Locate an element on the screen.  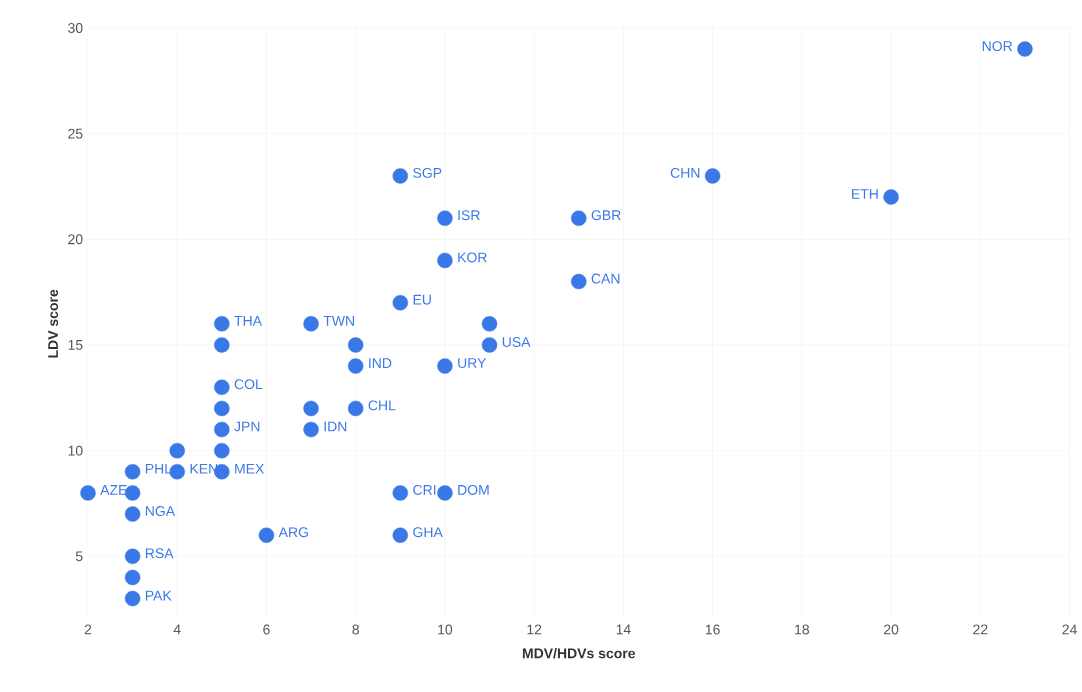
annotation: NGA is located at coordinates (160, 511).